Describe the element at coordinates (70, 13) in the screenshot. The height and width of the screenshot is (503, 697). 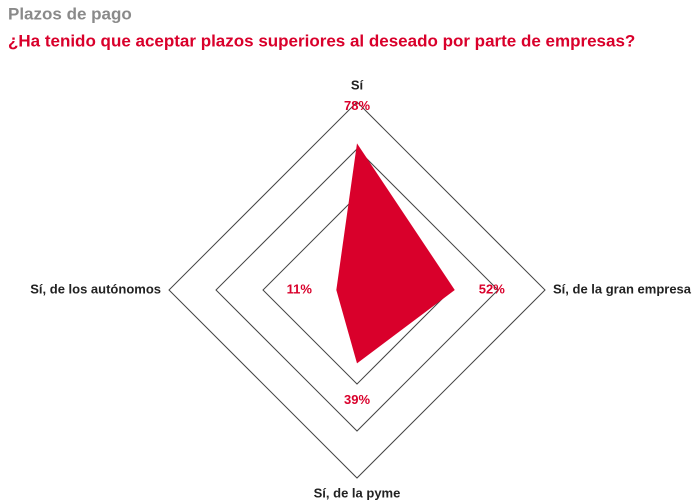
I see `chart-title: Plazos de pago` at that location.